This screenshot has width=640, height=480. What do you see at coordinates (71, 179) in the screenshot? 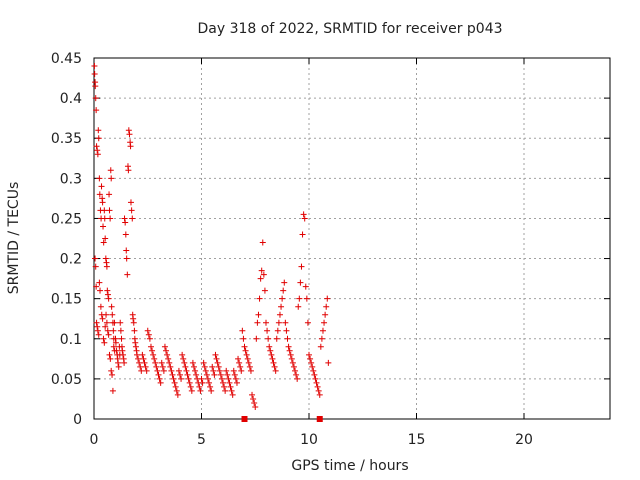
I see `y-tick-label: 0.3` at bounding box center [71, 179].